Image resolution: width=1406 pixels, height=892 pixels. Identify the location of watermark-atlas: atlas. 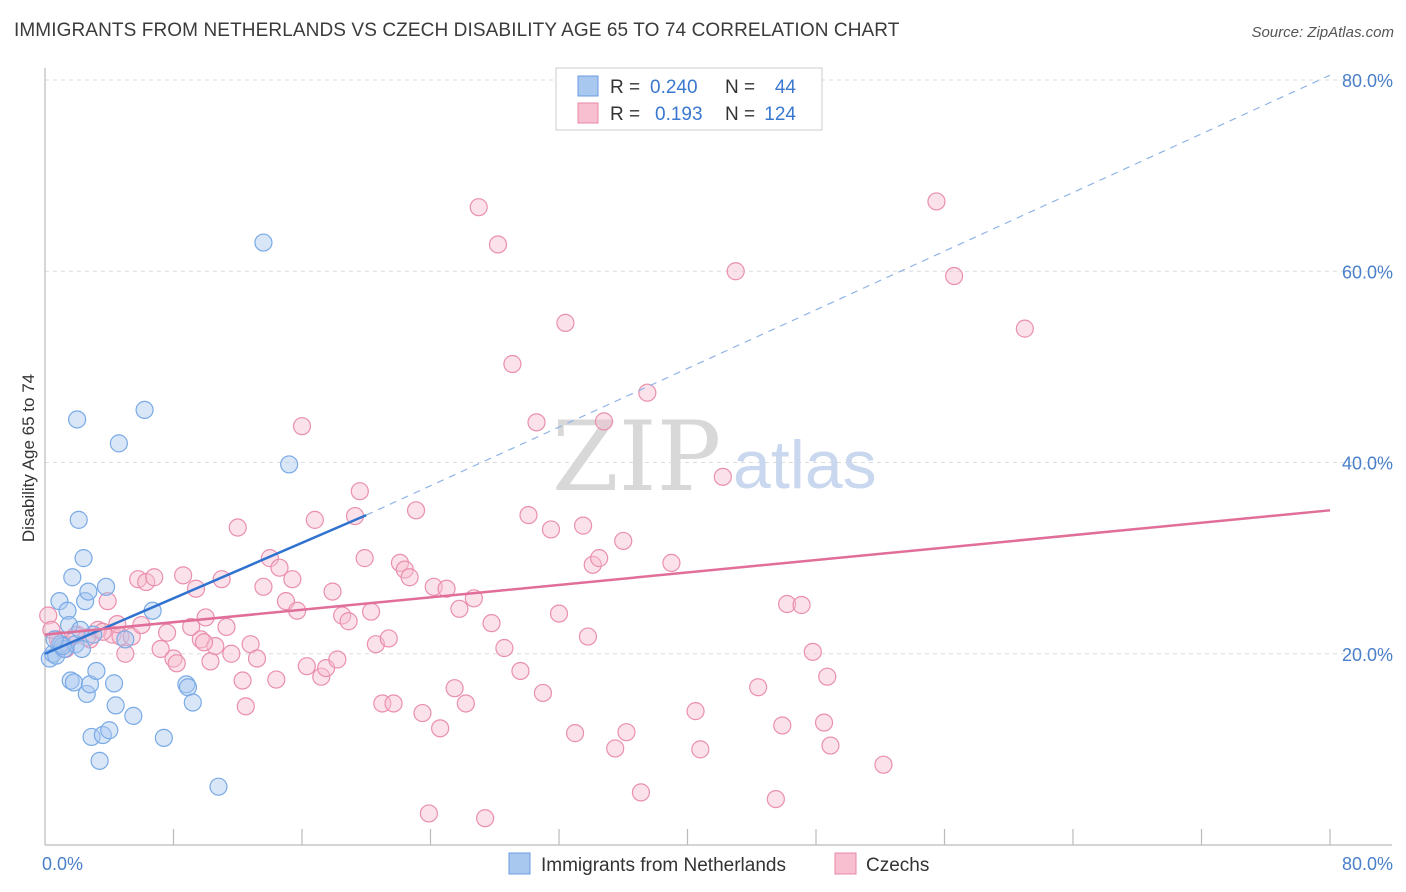
(805, 465).